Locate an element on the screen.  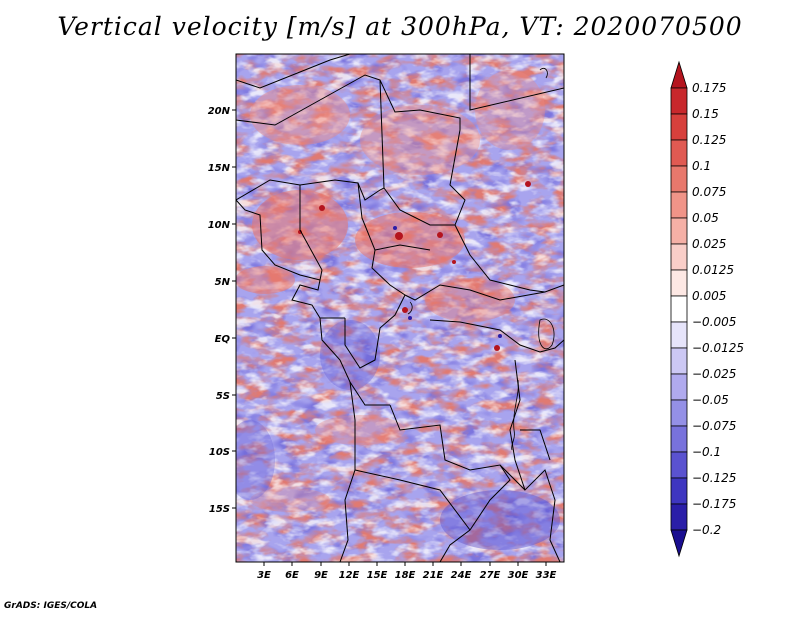
colorbar-label: −0.2 is located at coordinates (706, 530).